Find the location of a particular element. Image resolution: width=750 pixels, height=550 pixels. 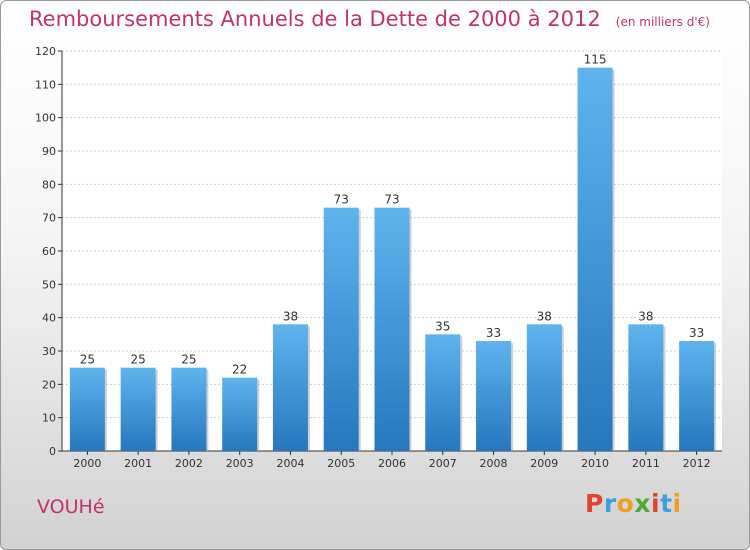

y-tick-label: 70 is located at coordinates (49, 218).